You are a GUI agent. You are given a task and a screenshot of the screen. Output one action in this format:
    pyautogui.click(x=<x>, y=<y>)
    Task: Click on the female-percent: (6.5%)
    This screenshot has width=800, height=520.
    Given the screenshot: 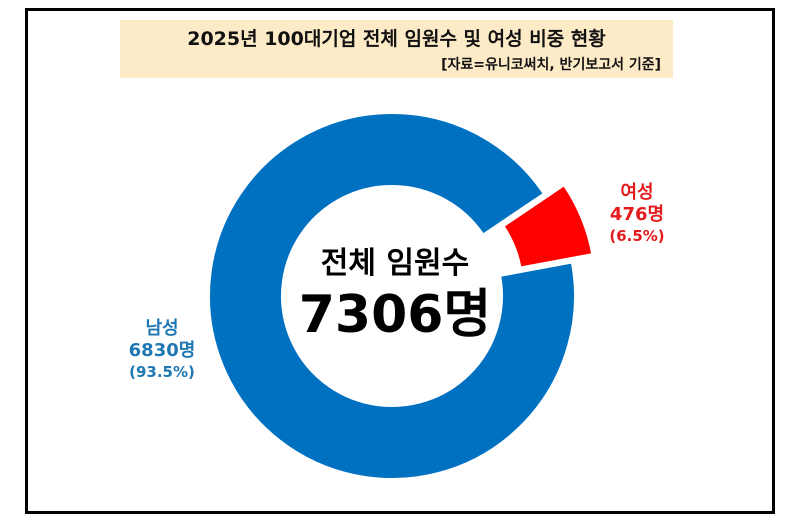 What is the action you would take?
    pyautogui.click(x=637, y=236)
    